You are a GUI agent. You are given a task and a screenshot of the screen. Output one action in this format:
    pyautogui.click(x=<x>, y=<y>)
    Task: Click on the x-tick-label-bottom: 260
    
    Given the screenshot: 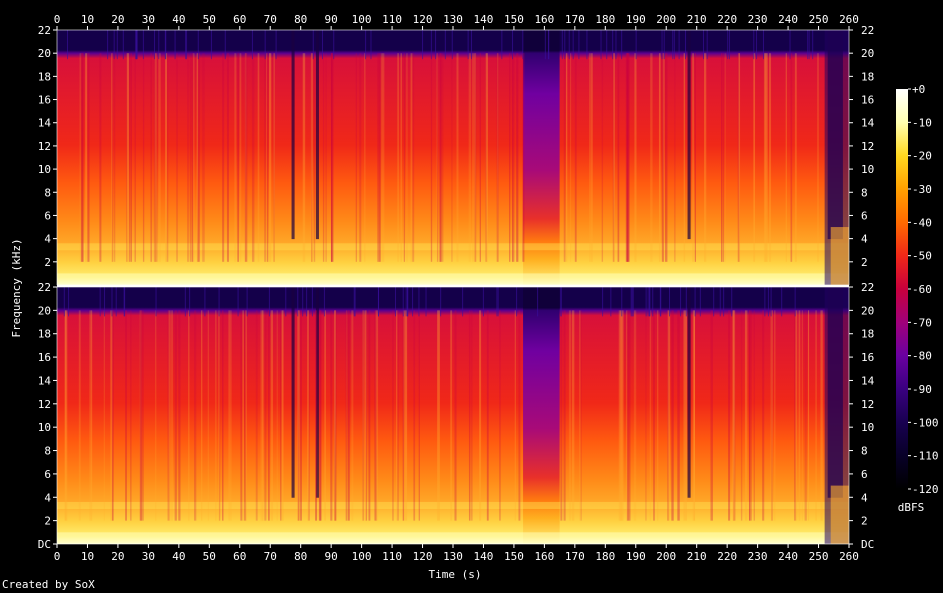 What is the action you would take?
    pyautogui.click(x=849, y=556)
    